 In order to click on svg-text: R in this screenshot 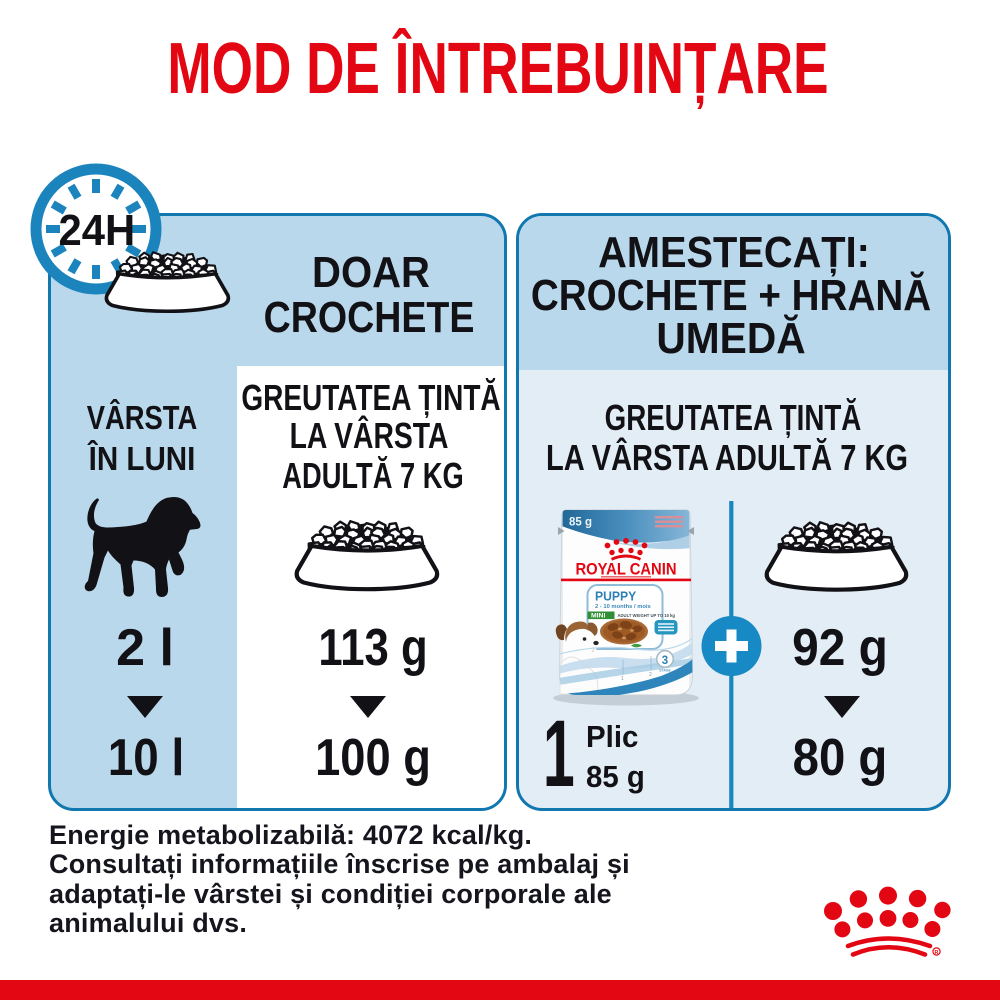, I will do `click(937, 953)`.